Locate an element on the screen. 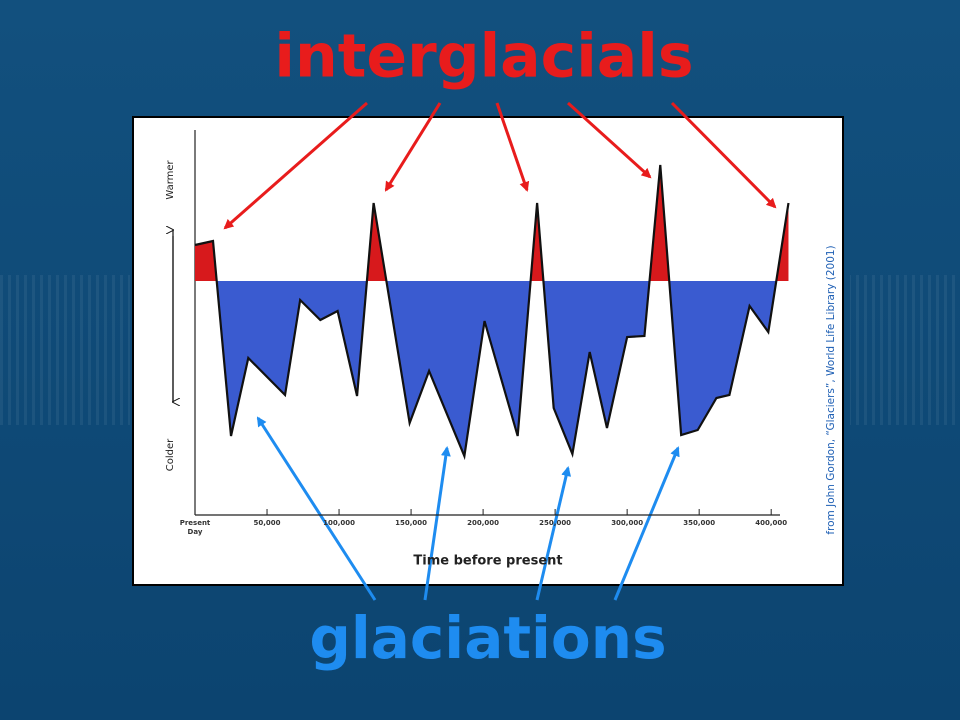  x-tick-label: Present Day is located at coordinates (195, 527).